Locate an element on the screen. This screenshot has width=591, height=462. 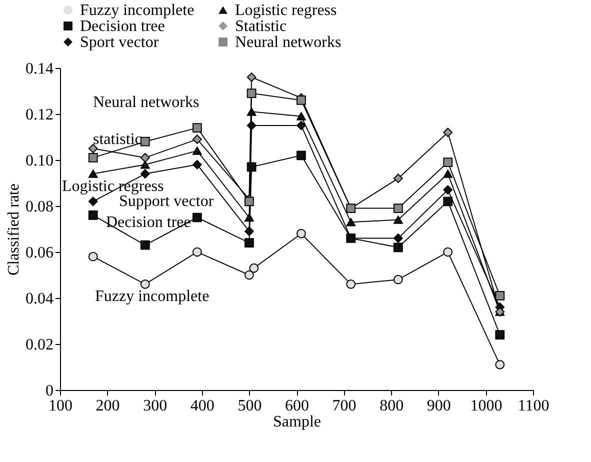
annotation: Decision tree is located at coordinates (148, 222).